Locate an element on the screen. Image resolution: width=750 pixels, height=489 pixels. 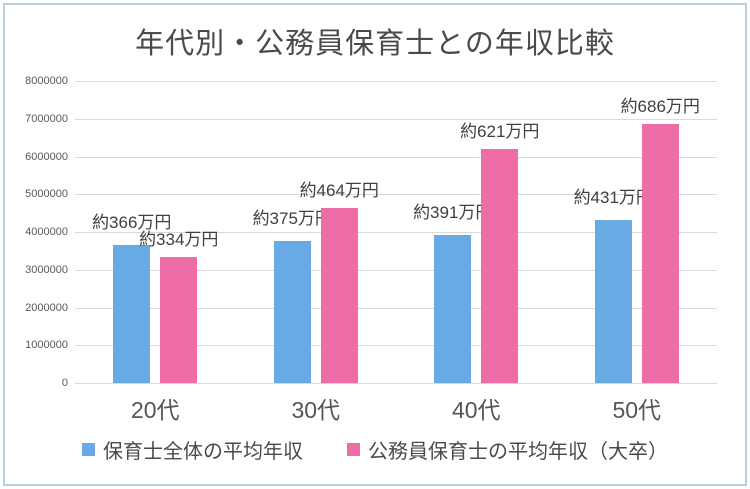
y-tick-label: 3000000 is located at coordinates (46, 269).